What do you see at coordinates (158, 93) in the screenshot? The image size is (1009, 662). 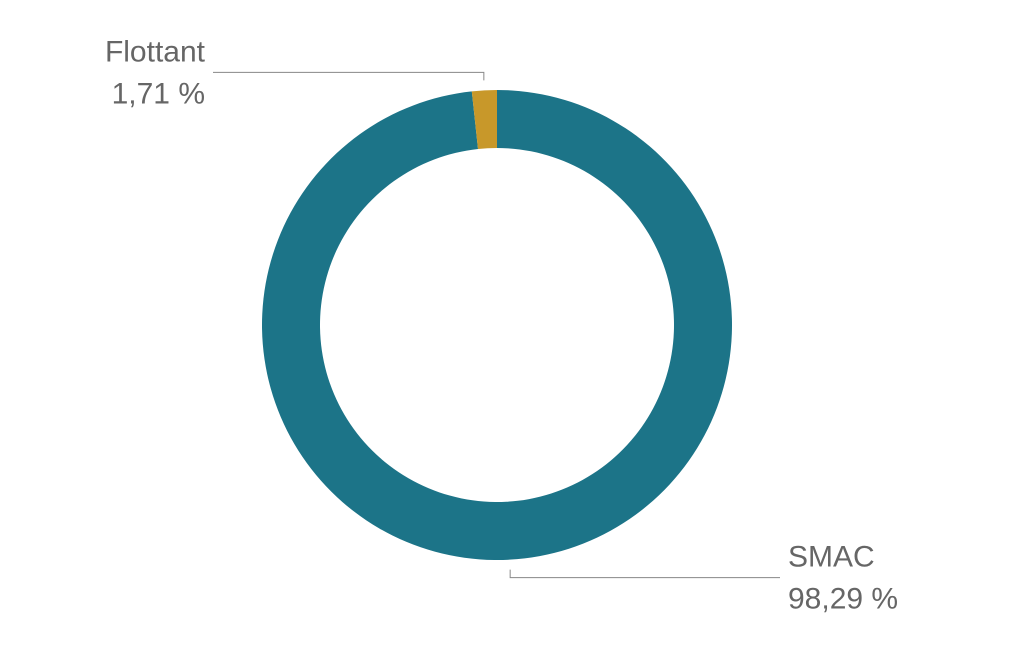 I see `slice-value: 1,71 %` at bounding box center [158, 93].